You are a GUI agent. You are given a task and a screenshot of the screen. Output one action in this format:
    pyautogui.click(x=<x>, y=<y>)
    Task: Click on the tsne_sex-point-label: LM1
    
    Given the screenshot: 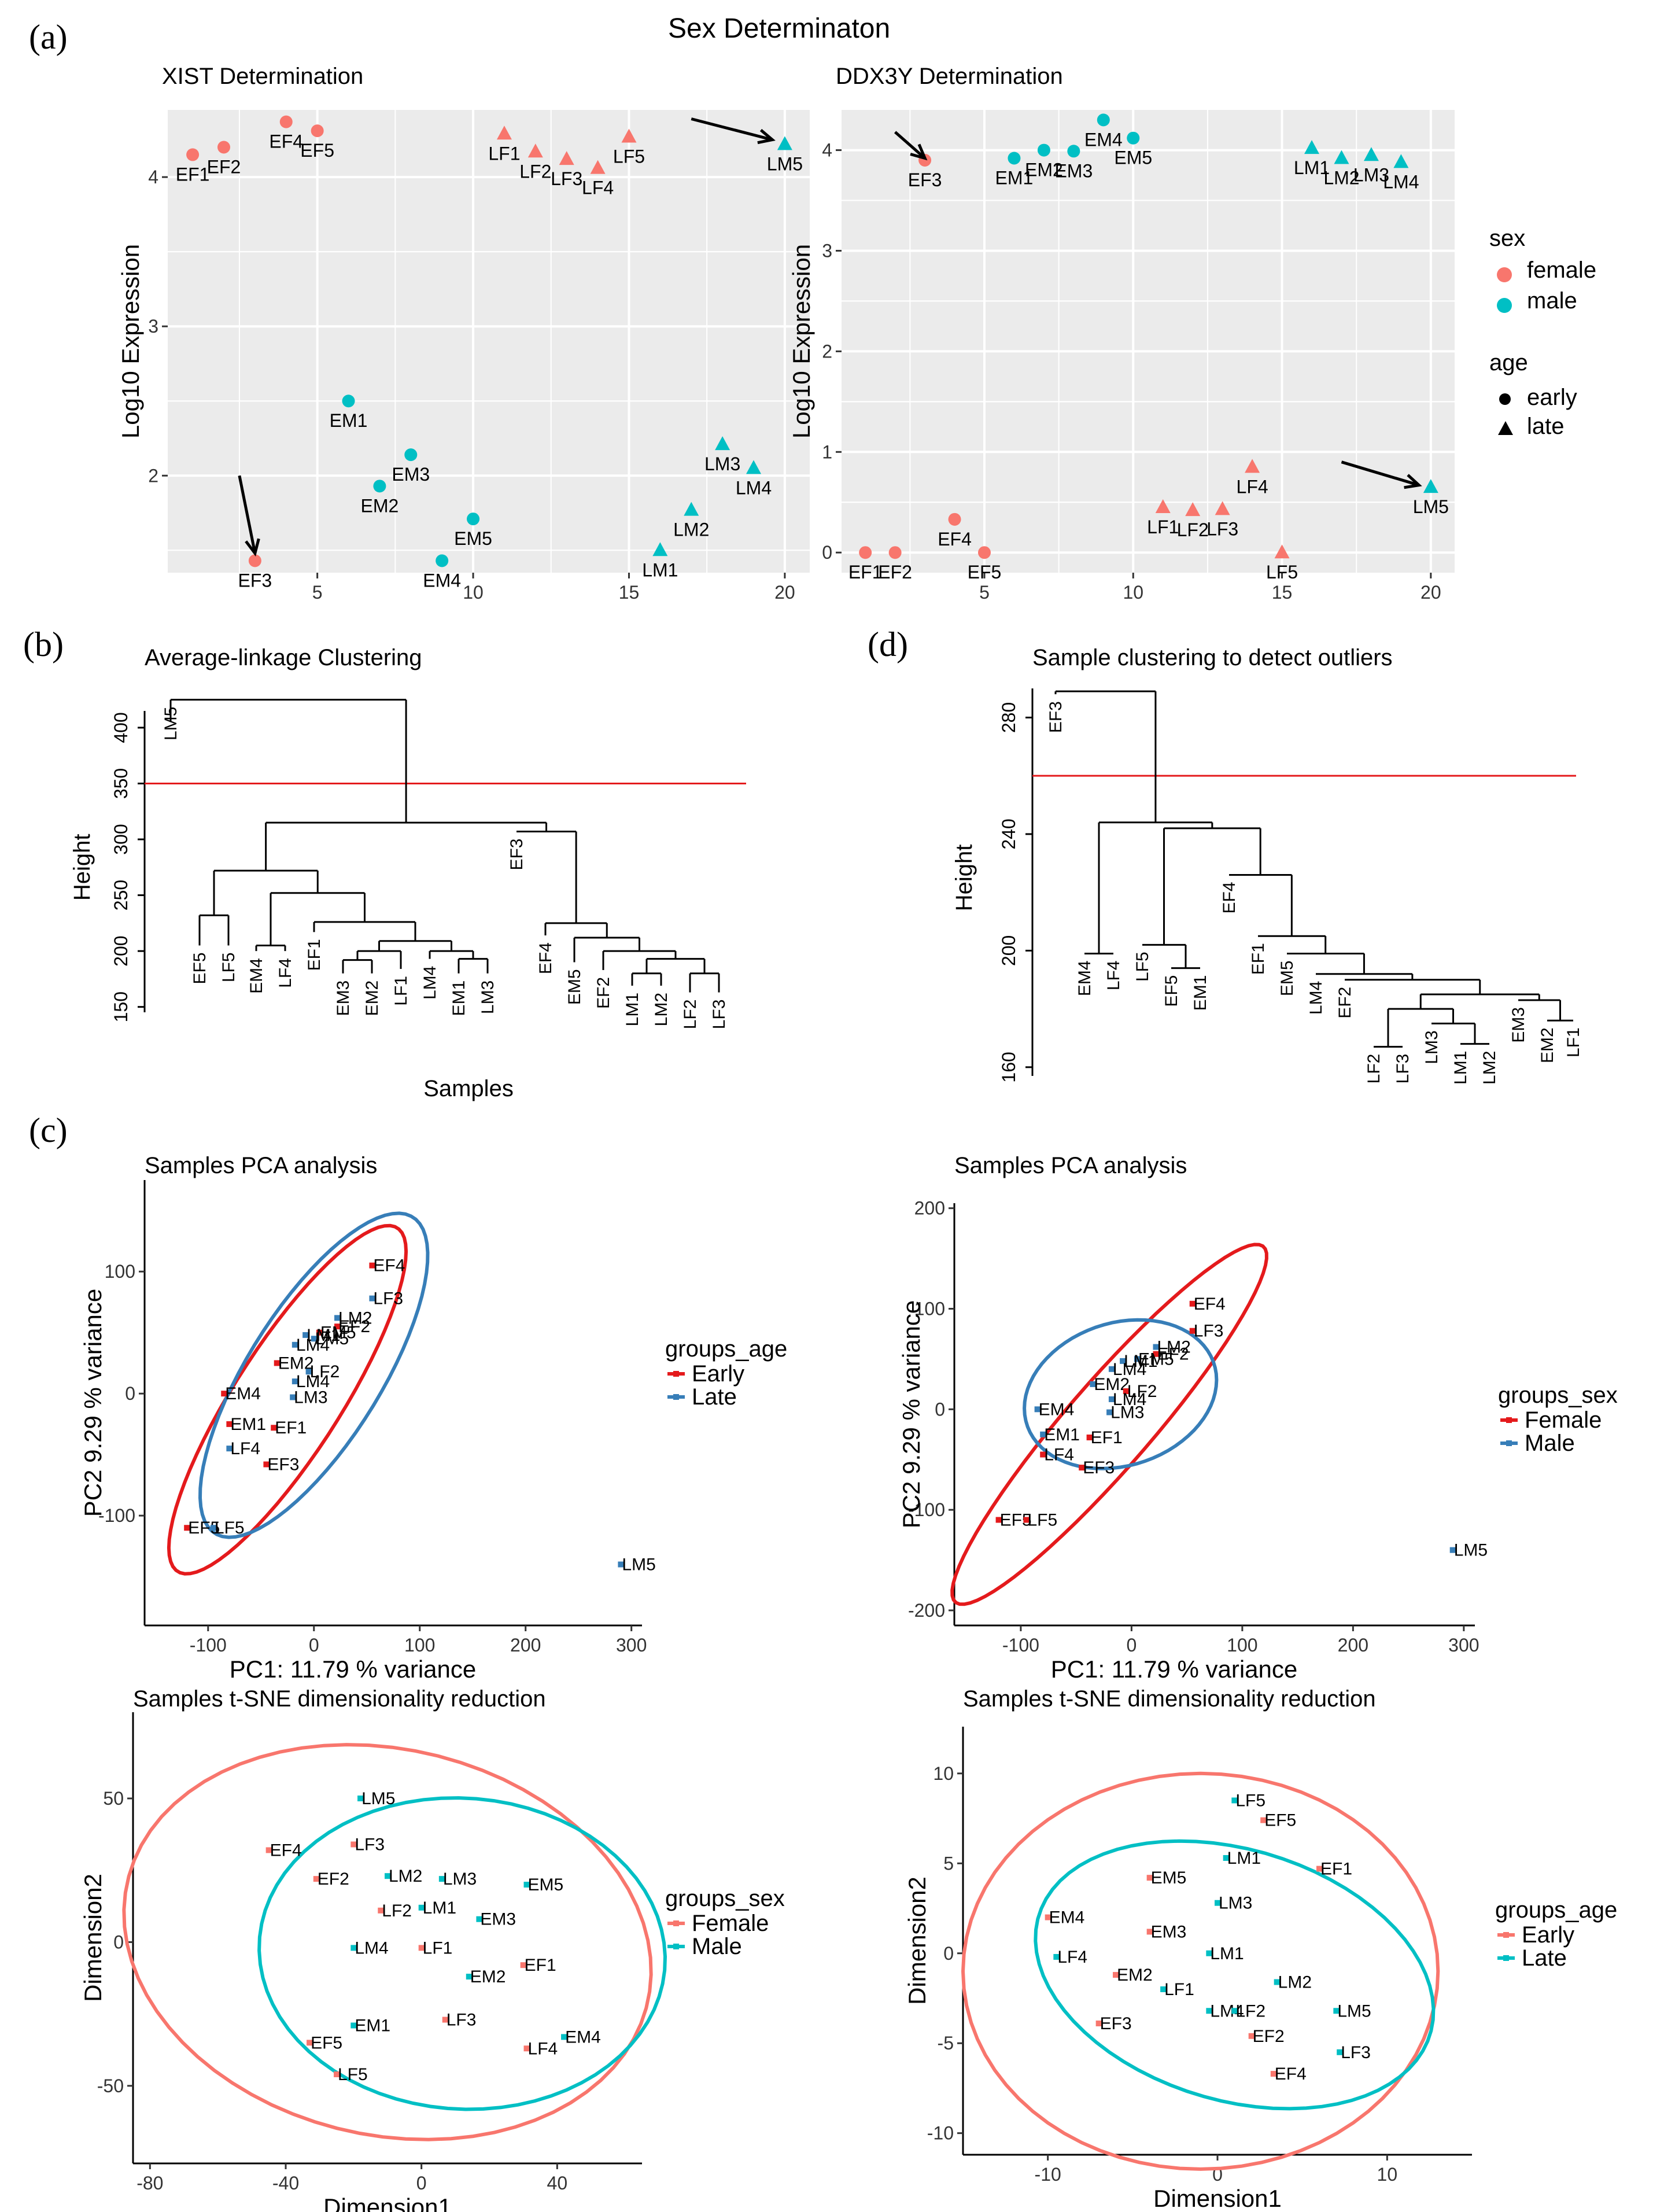 What is the action you would take?
    pyautogui.click(x=439, y=1908)
    